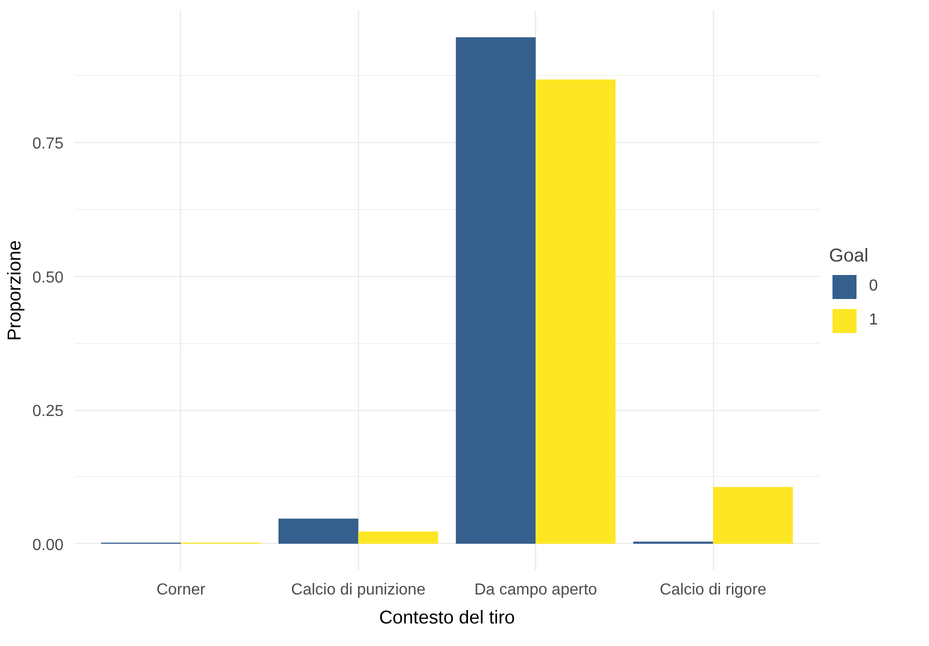  Describe the element at coordinates (536, 590) in the screenshot. I see `x-tick-label: Da campo aperto` at that location.